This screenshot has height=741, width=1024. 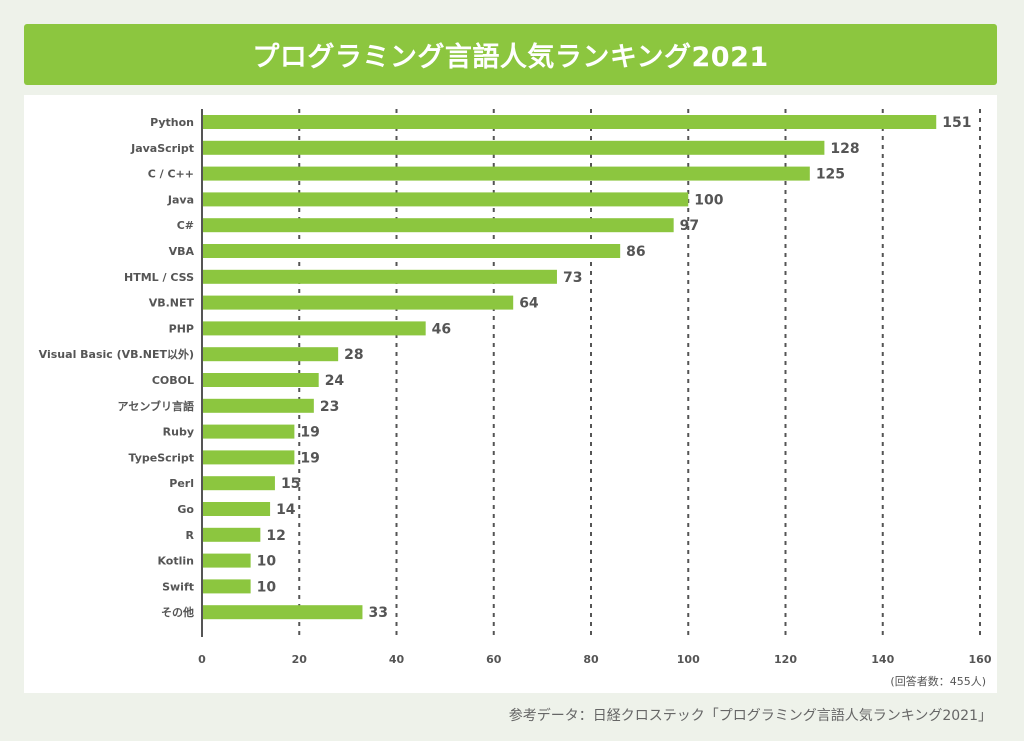 What do you see at coordinates (882, 659) in the screenshot?
I see `x-tick-label: 140` at bounding box center [882, 659].